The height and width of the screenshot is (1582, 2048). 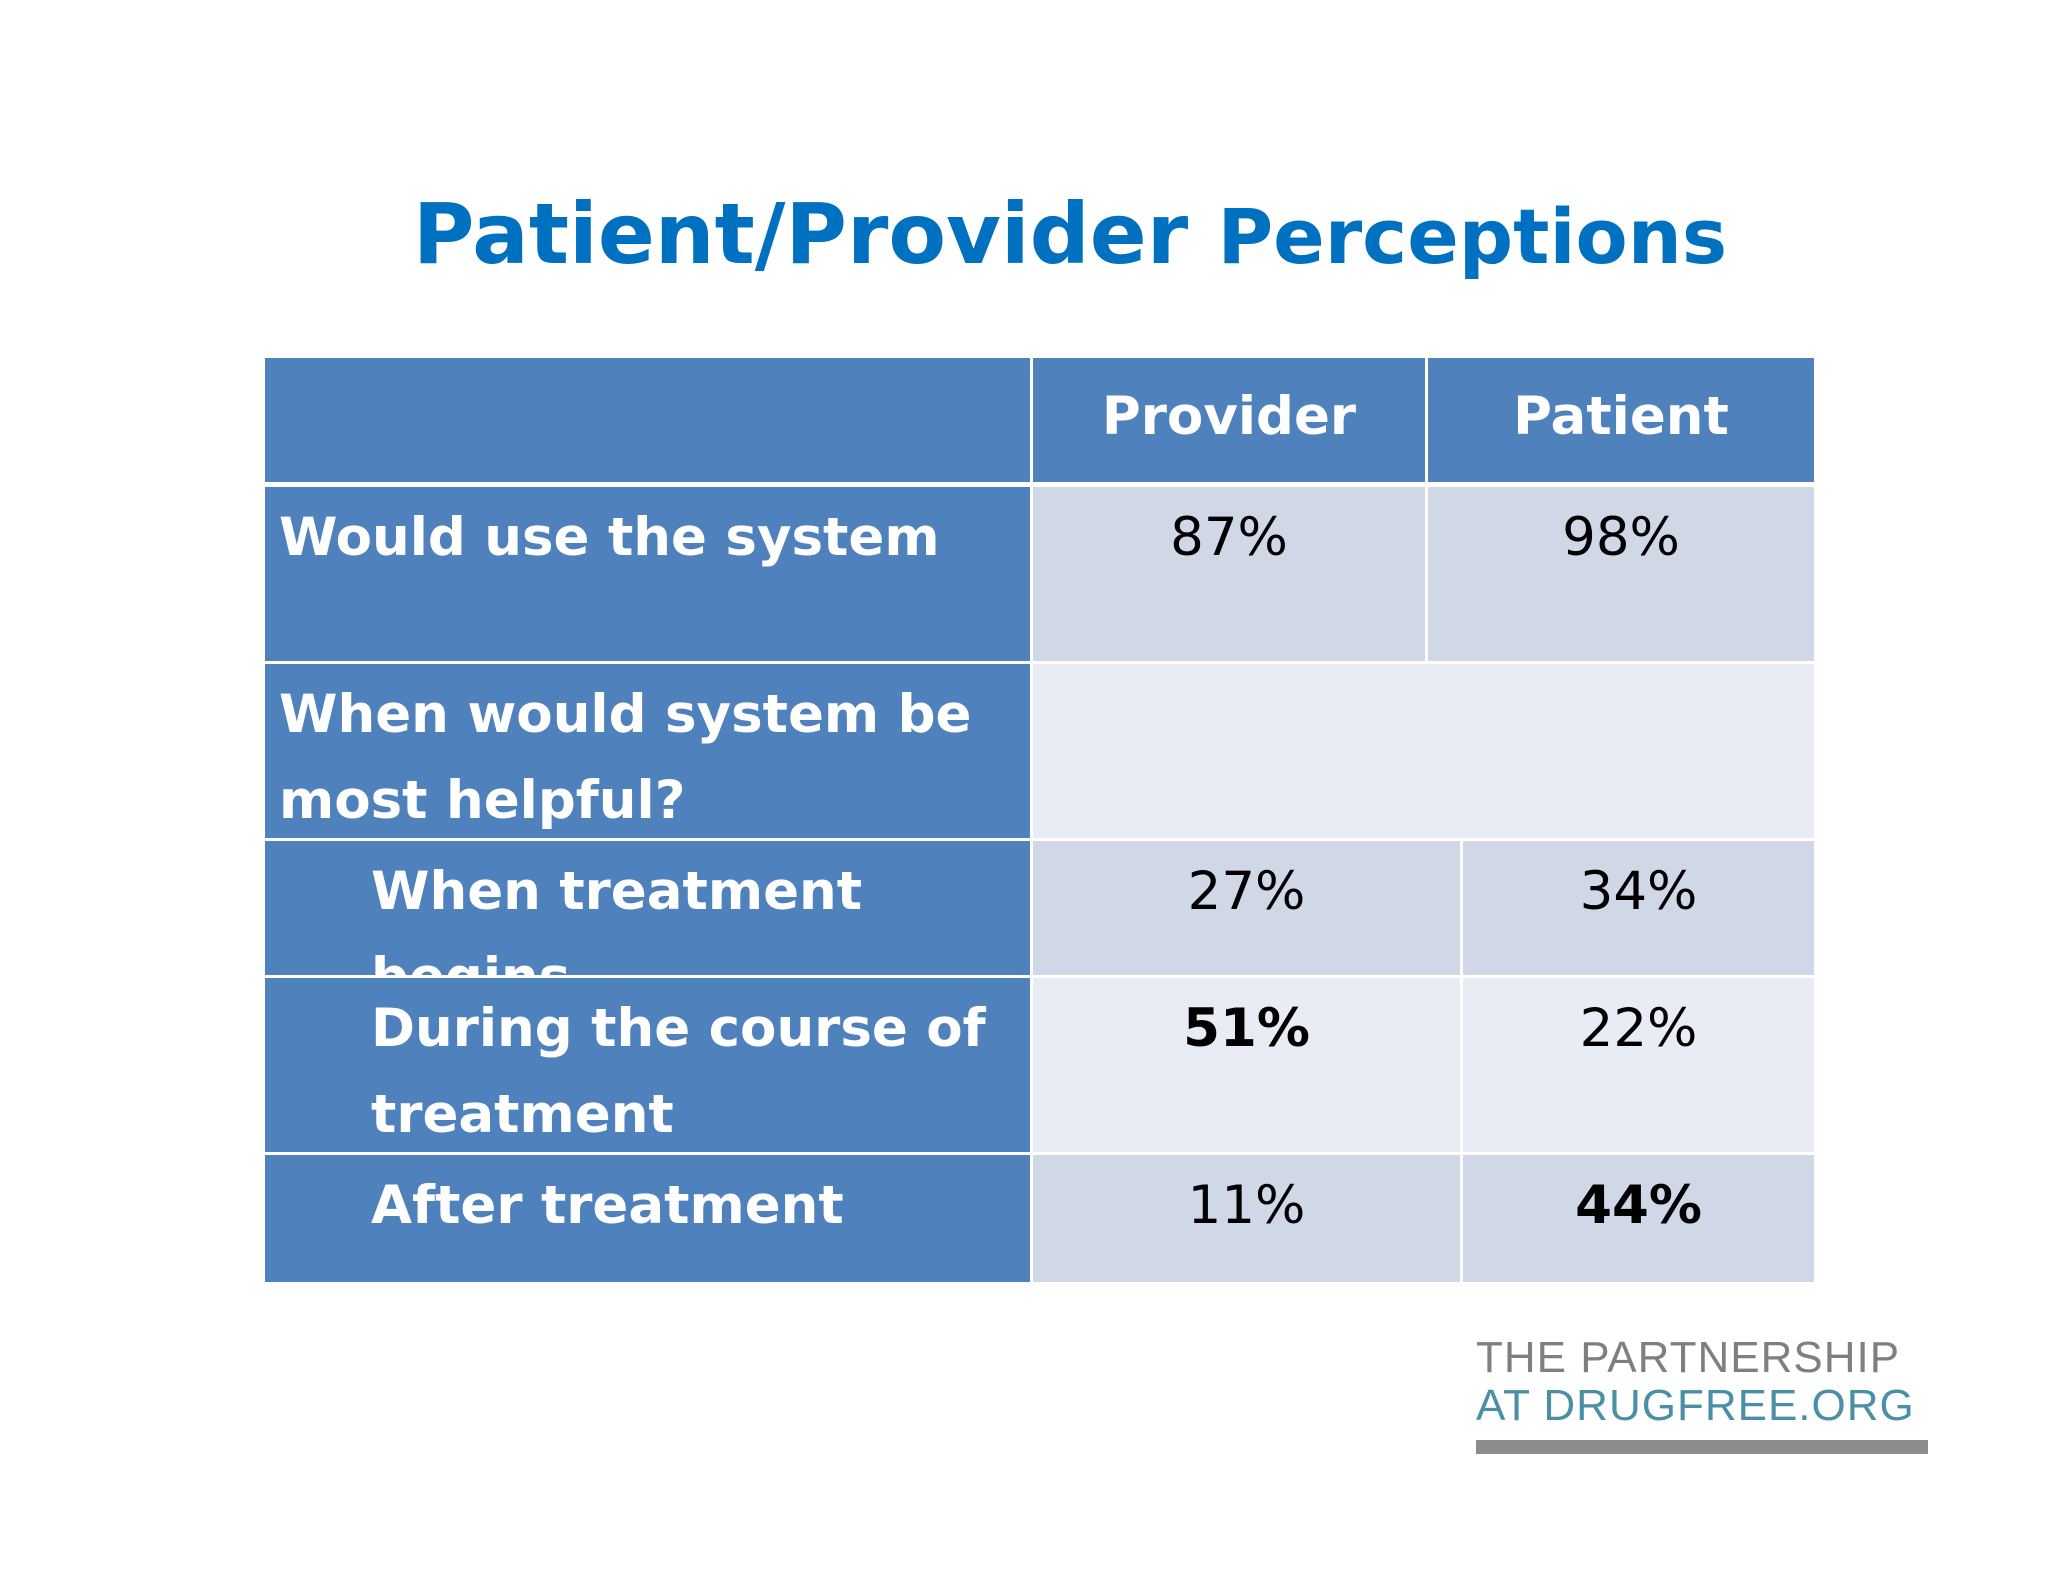 What do you see at coordinates (1638, 1218) in the screenshot?
I see `row5-patient-value: 44%` at bounding box center [1638, 1218].